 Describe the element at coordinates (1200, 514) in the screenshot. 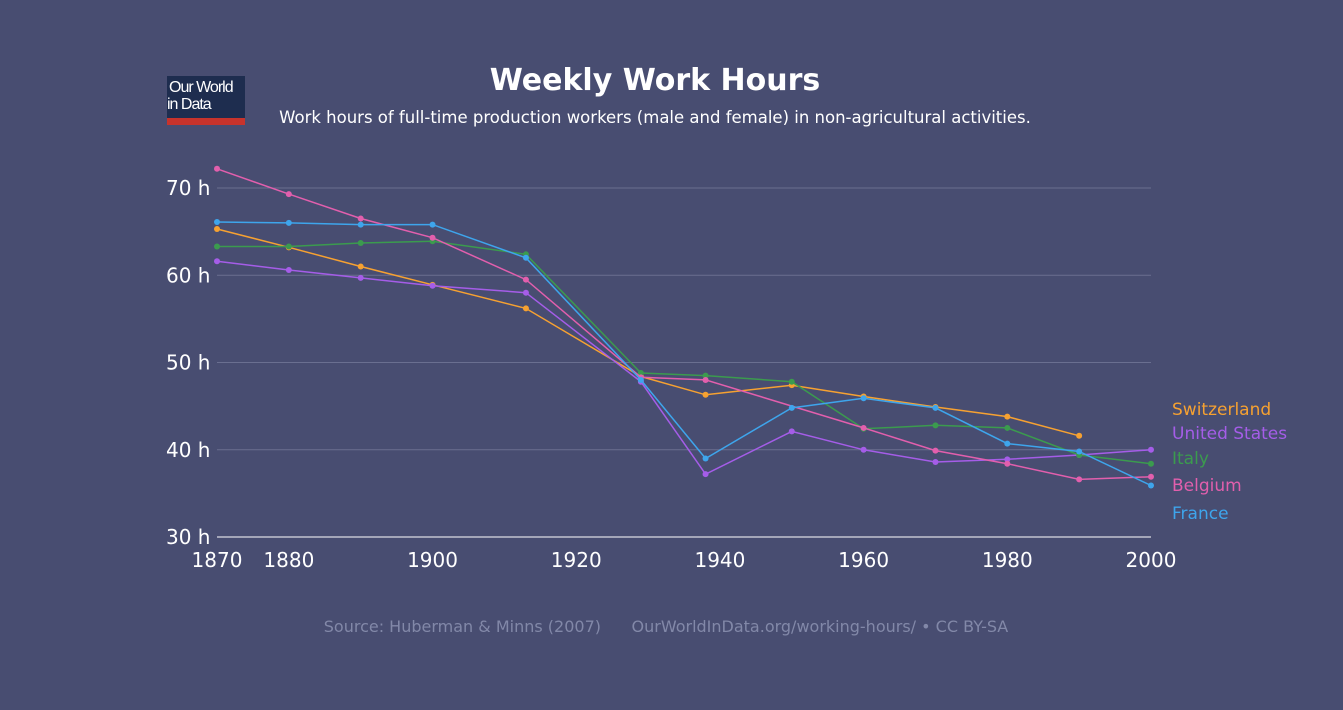

I see `legend-item-france: France` at that location.